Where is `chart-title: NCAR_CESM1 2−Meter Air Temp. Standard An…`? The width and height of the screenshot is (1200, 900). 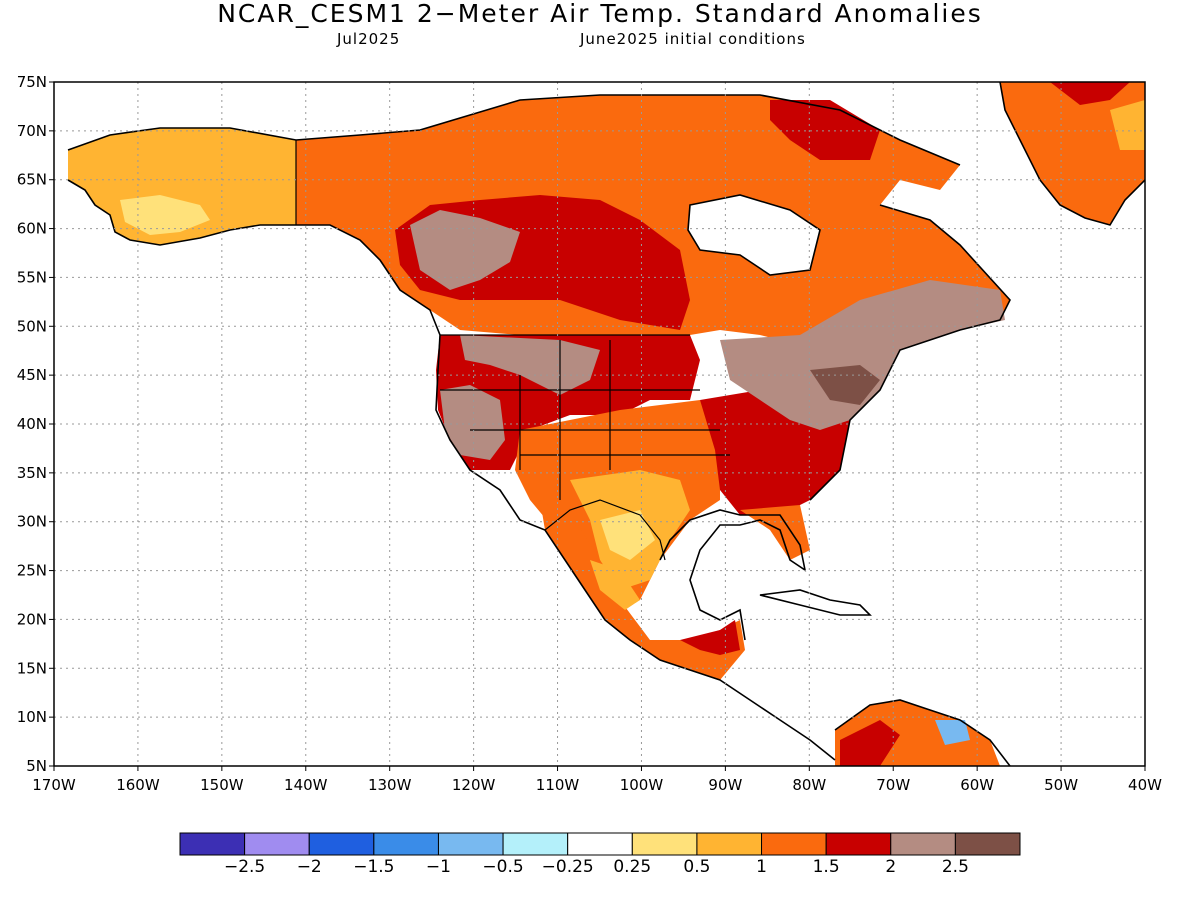
chart-title: NCAR_CESM1 2−Meter Air Temp. Standard An… is located at coordinates (600, 14).